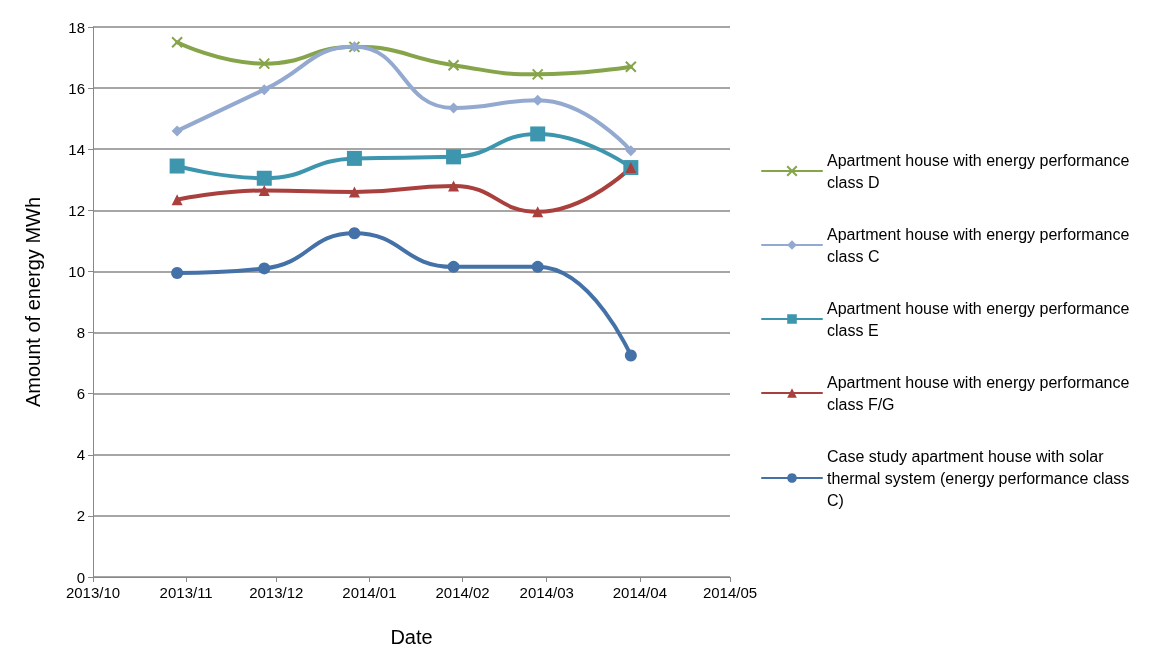  What do you see at coordinates (186, 592) in the screenshot?
I see `x-tick-label: 2013/11` at bounding box center [186, 592].